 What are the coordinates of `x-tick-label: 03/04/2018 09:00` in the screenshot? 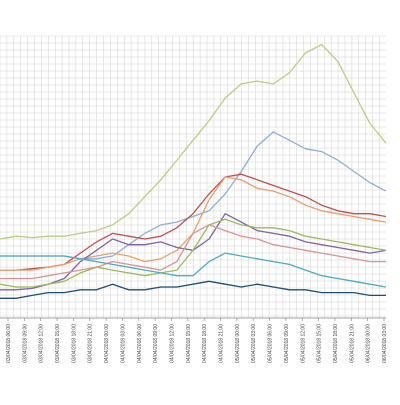 It's located at (25, 343).